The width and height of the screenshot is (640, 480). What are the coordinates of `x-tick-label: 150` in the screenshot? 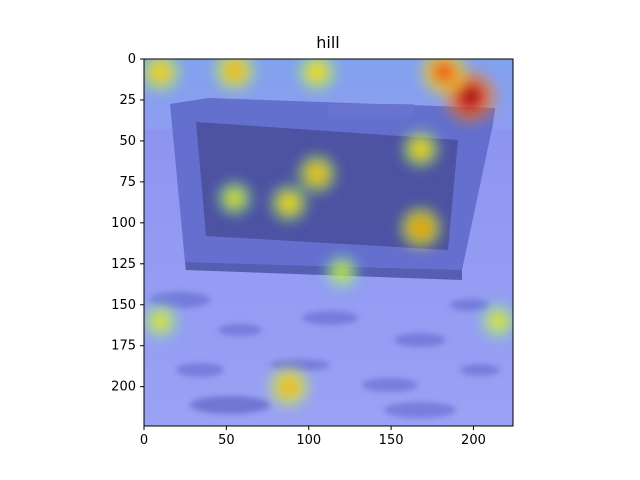 It's located at (391, 440).